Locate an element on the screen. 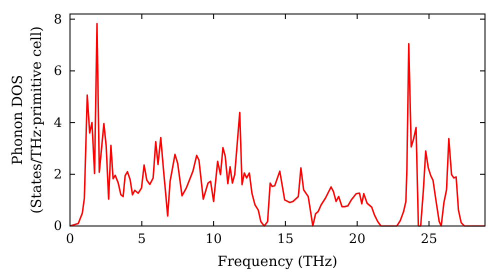 The image size is (500, 280). y-tick-label: 8 is located at coordinates (58, 20).